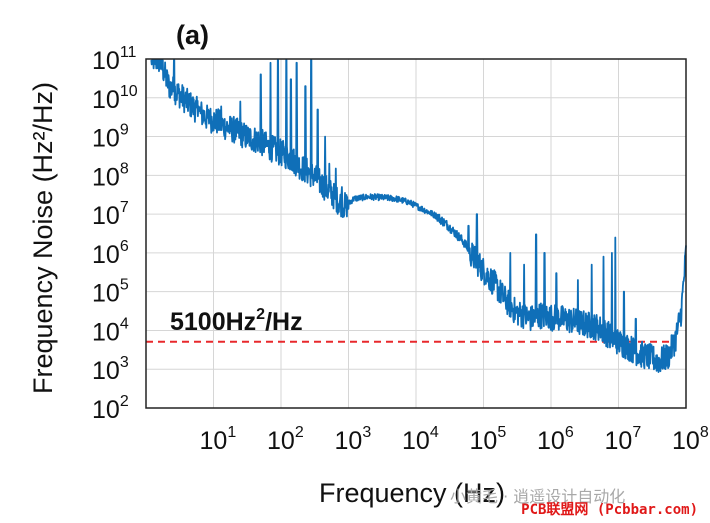  I want to click on y-tick-label: 10⁴, so click(110, 330).